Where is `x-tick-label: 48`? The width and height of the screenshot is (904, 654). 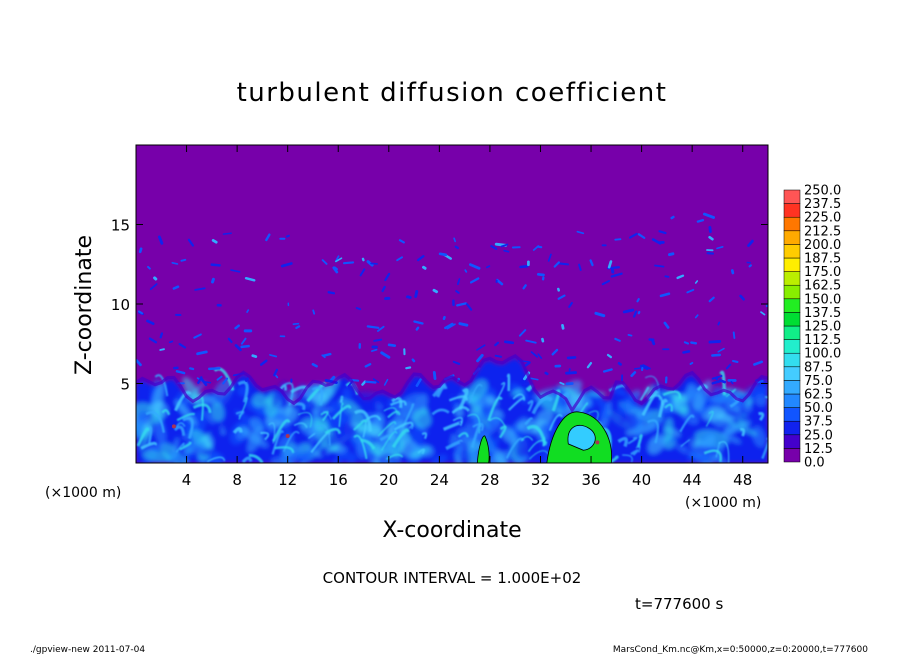 x-tick-label: 48 is located at coordinates (742, 480).